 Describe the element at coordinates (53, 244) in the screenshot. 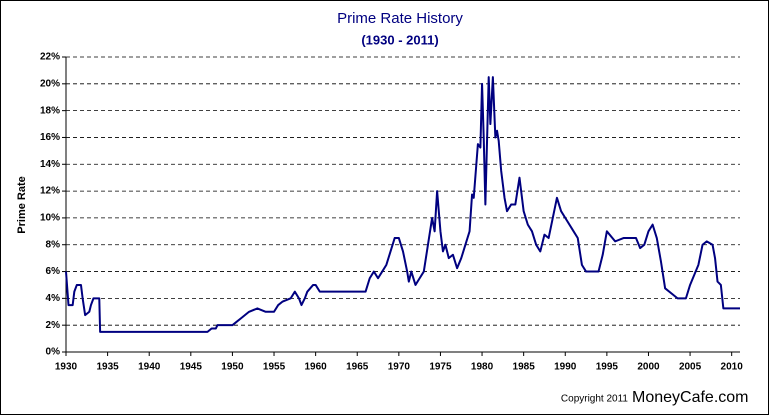

I see `y-tick-label: 8%` at that location.